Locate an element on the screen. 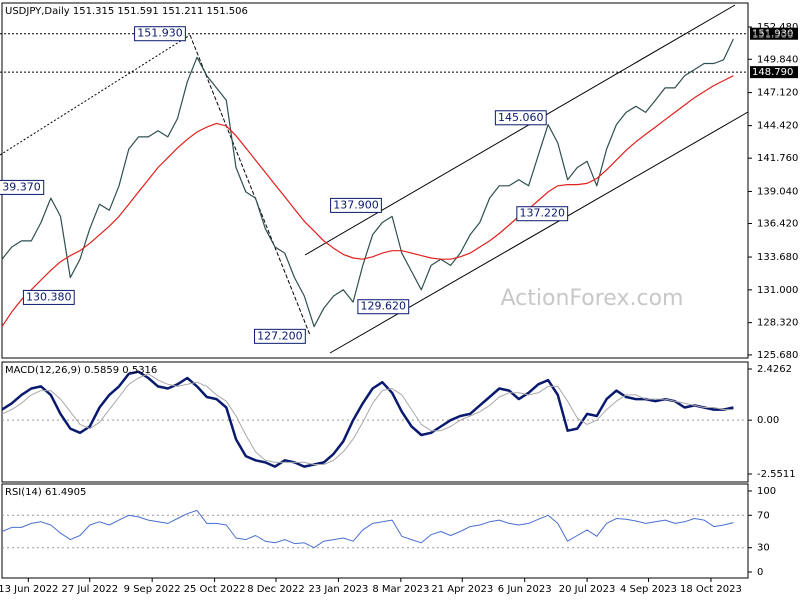 The width and height of the screenshot is (800, 600). x-tick-label: 9 Sep 2022 is located at coordinates (152, 589).